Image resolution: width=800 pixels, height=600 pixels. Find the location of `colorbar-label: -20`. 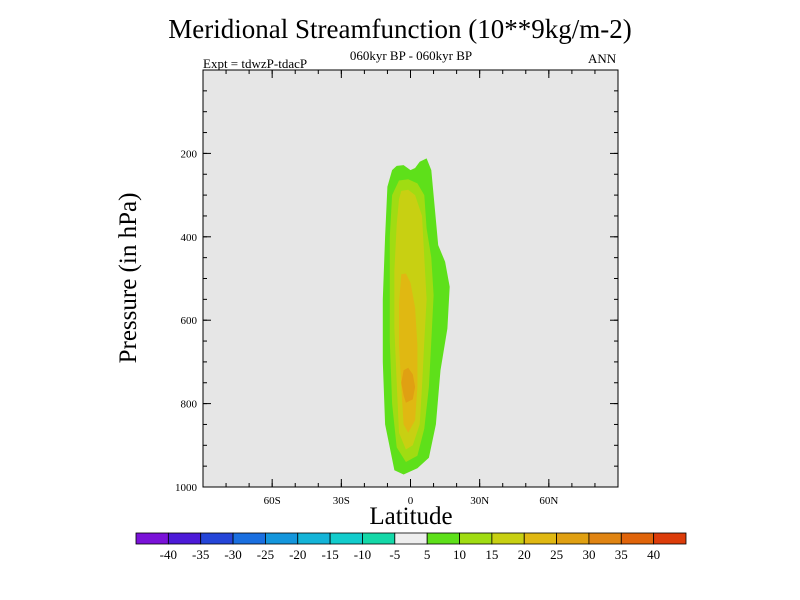

colorbar-label: -20 is located at coordinates (297, 554).